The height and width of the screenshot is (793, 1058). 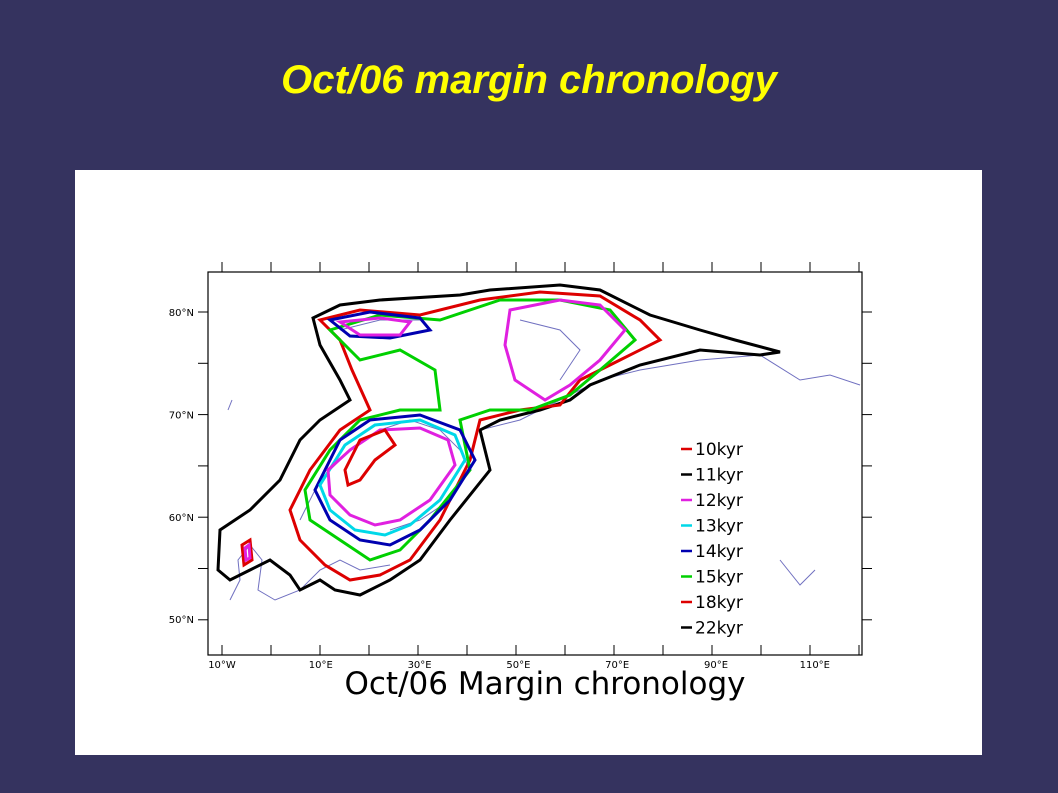 I want to click on lat-label: 60°N, so click(x=181, y=518).